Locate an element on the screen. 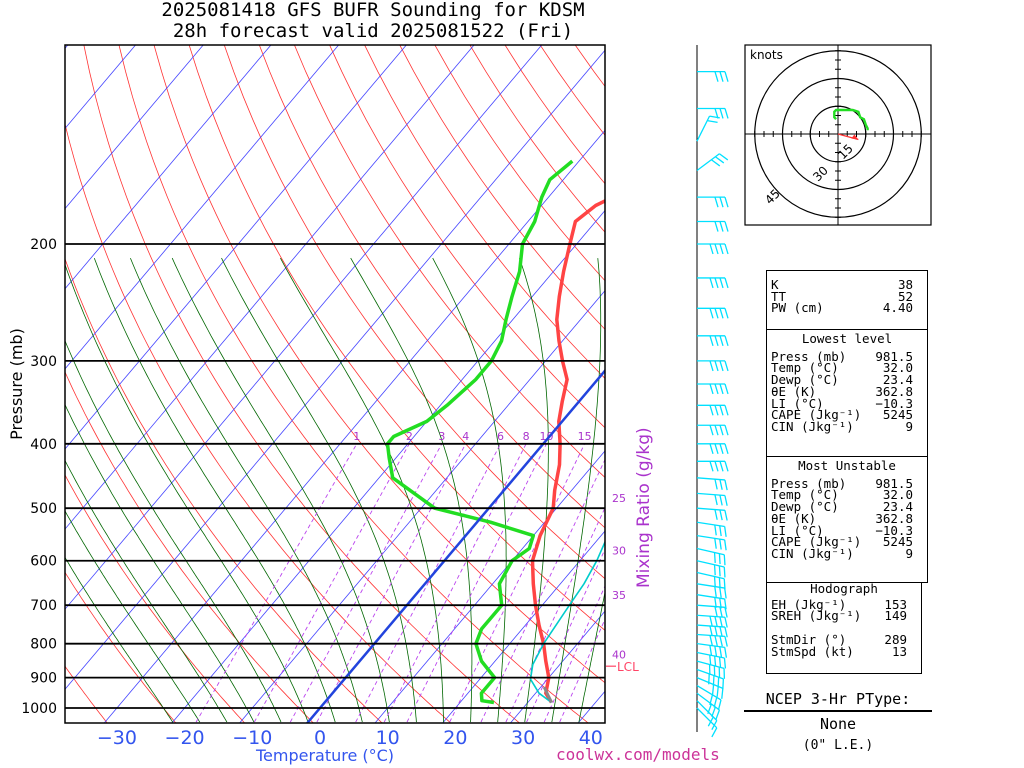  hodograph-row: StmDir (°) 289 is located at coordinates (844, 639).